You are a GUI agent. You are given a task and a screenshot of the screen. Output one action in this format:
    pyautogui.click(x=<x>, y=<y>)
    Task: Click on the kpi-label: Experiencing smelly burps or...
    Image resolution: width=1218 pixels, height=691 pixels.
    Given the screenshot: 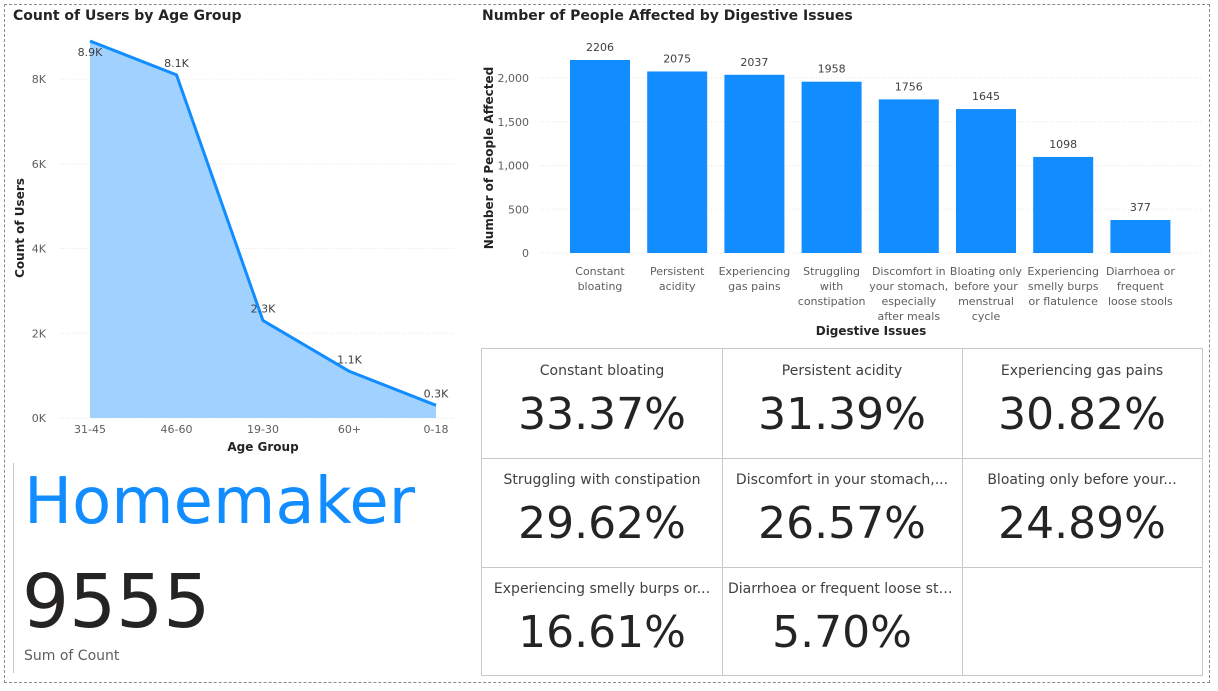 What is the action you would take?
    pyautogui.click(x=602, y=589)
    